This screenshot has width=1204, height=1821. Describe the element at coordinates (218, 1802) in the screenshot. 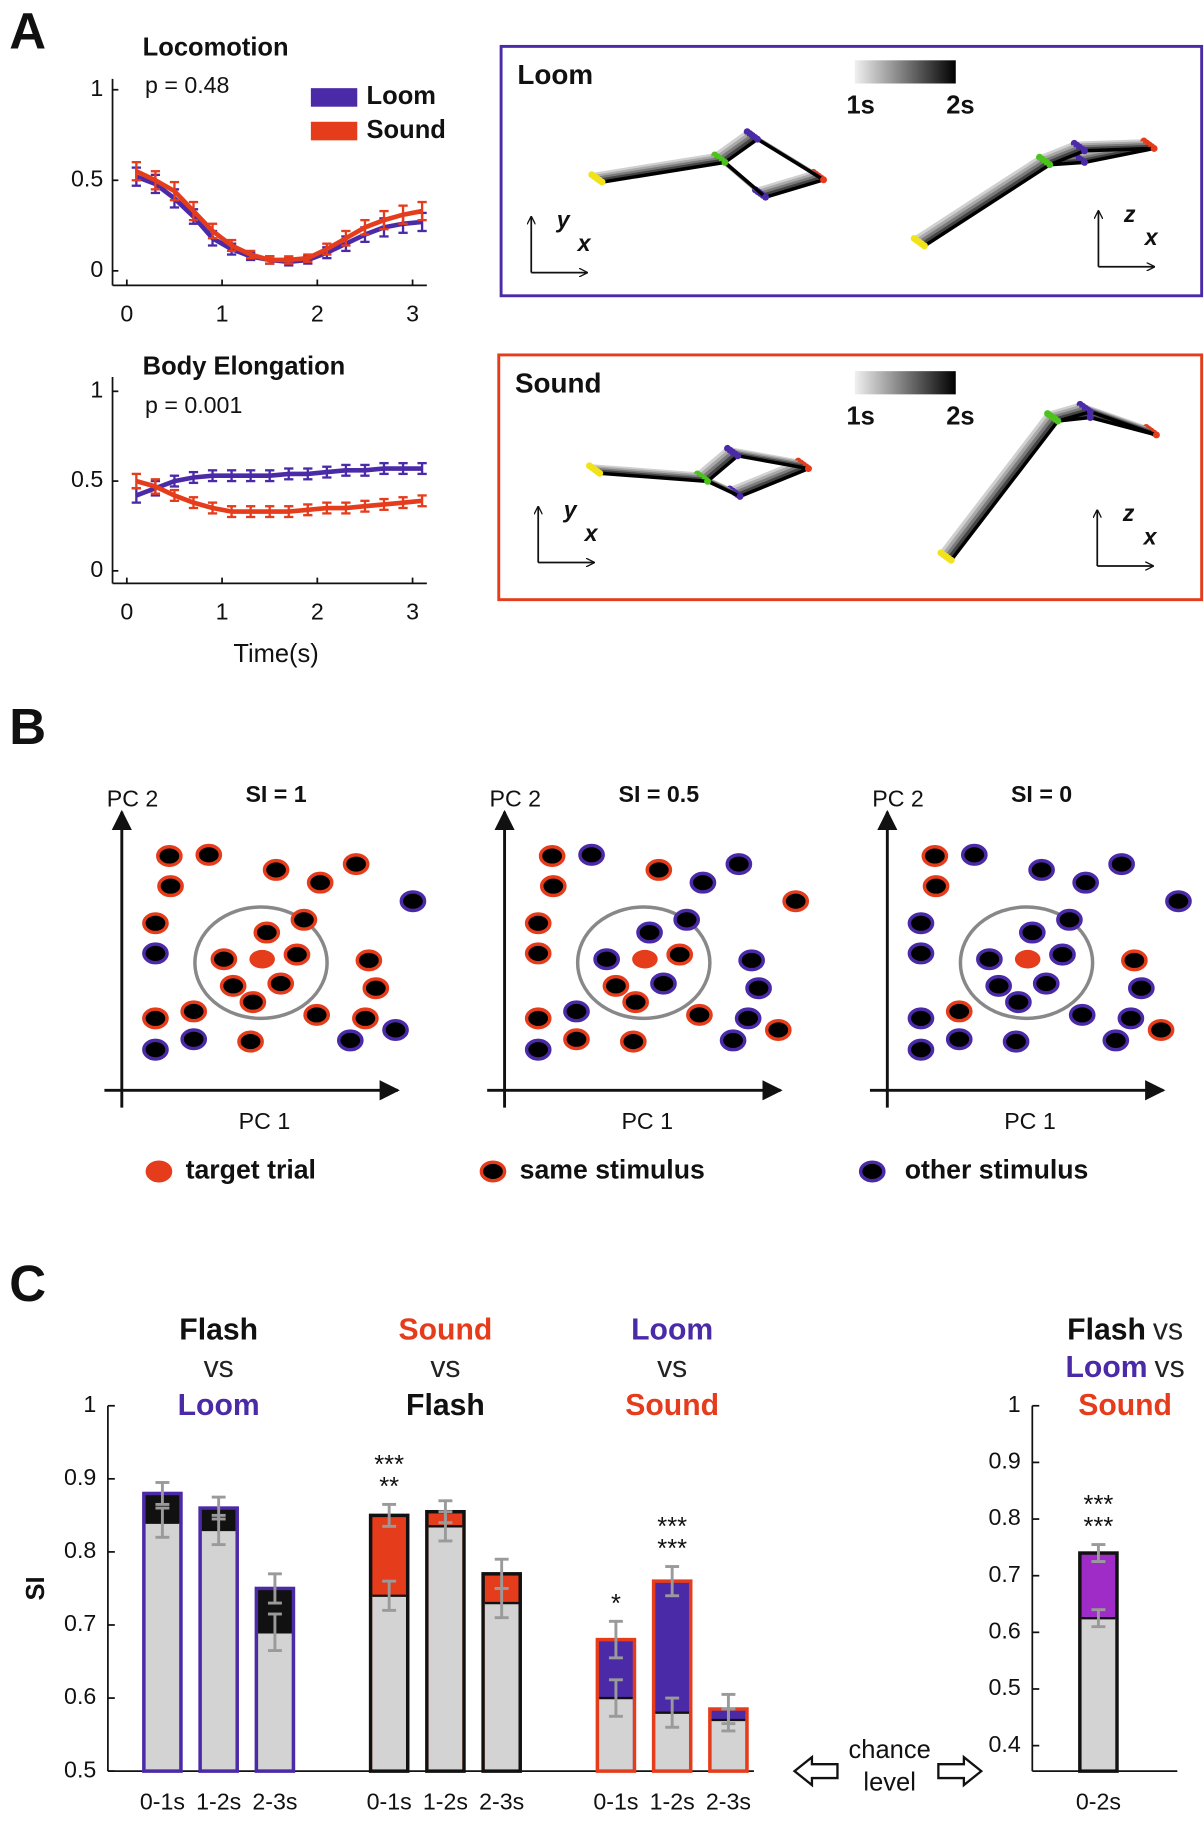

I see `x-tick-label: 1-2s` at that location.